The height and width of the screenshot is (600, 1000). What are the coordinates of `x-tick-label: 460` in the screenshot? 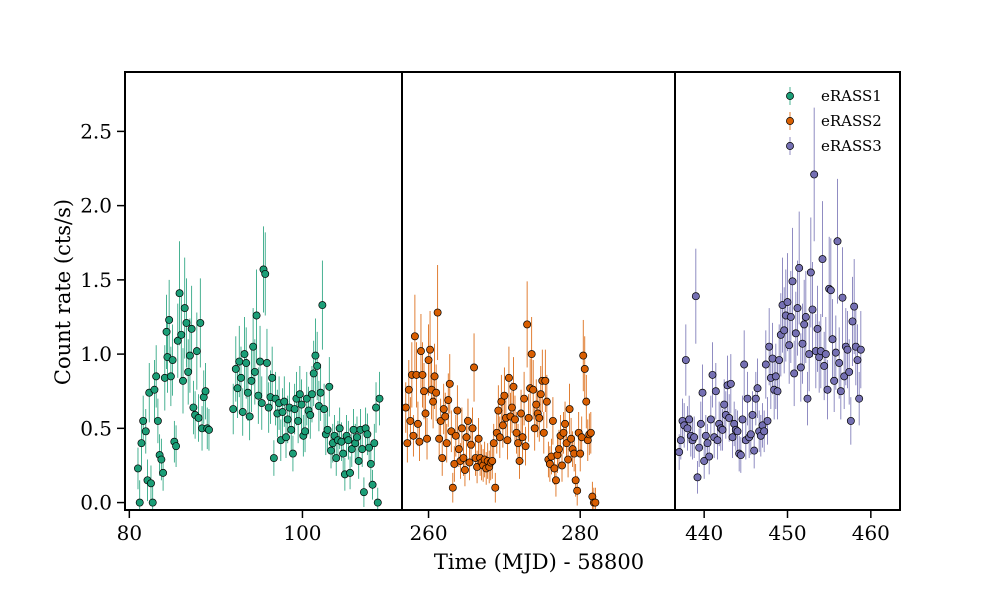 It's located at (871, 533).